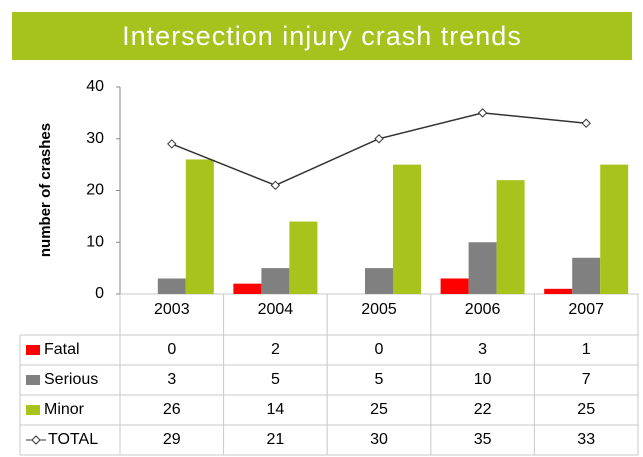 Image resolution: width=643 pixels, height=457 pixels. I want to click on legend-label: Fatal, so click(62, 349).